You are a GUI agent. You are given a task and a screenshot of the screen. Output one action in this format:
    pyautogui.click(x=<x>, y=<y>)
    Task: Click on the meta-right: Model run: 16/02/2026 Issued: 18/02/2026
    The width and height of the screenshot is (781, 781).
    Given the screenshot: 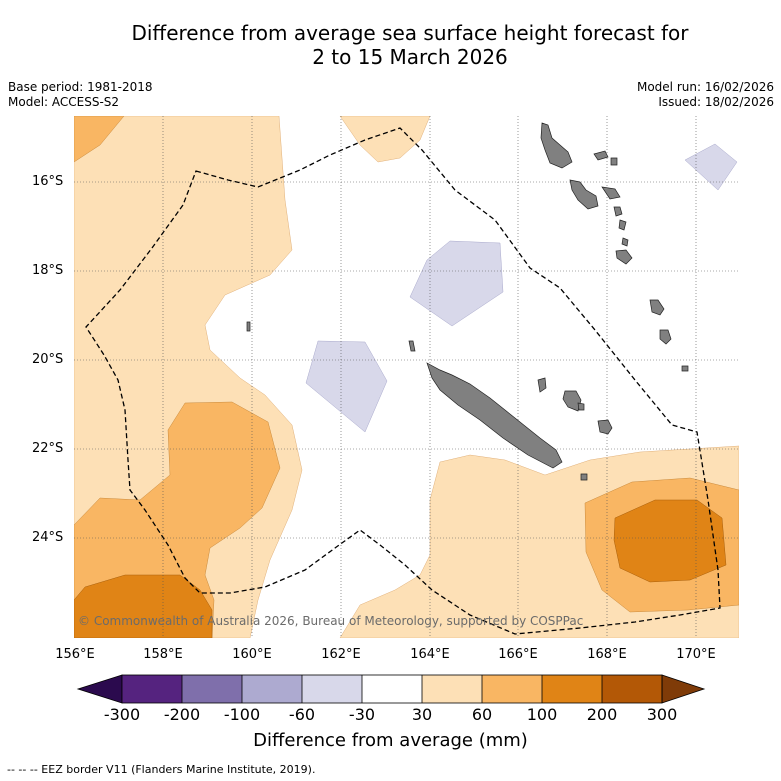 What is the action you would take?
    pyautogui.click(x=705, y=95)
    